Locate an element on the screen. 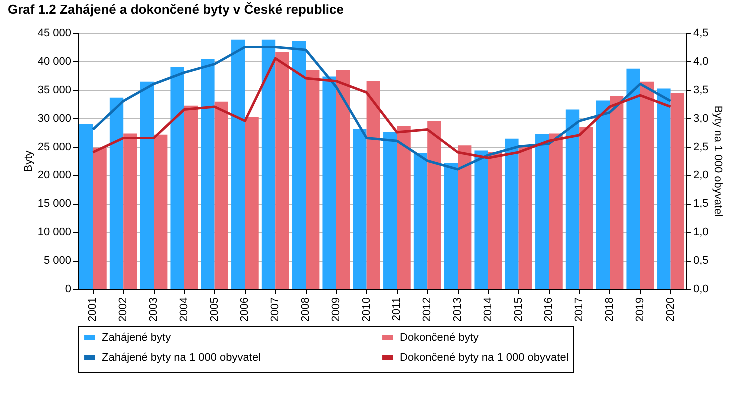 The height and width of the screenshot is (394, 754). x-tick-label: 2020 is located at coordinates (670, 310).